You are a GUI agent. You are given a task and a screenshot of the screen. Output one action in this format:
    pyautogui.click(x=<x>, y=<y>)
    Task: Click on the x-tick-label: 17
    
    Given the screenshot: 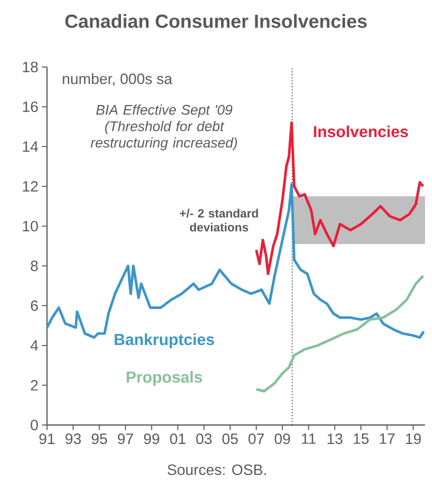 What is the action you would take?
    pyautogui.click(x=387, y=439)
    